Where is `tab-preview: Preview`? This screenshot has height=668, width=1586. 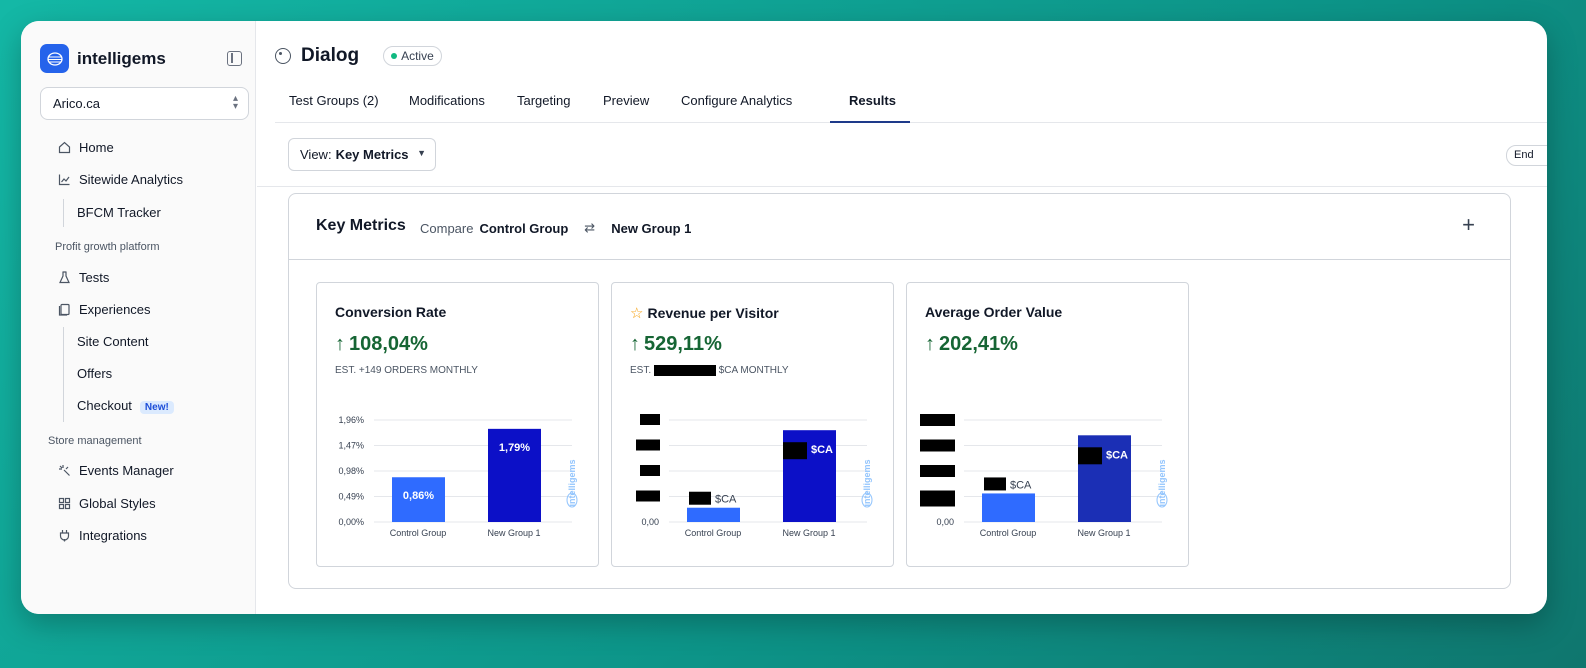
tab-preview: Preview is located at coordinates (626, 100).